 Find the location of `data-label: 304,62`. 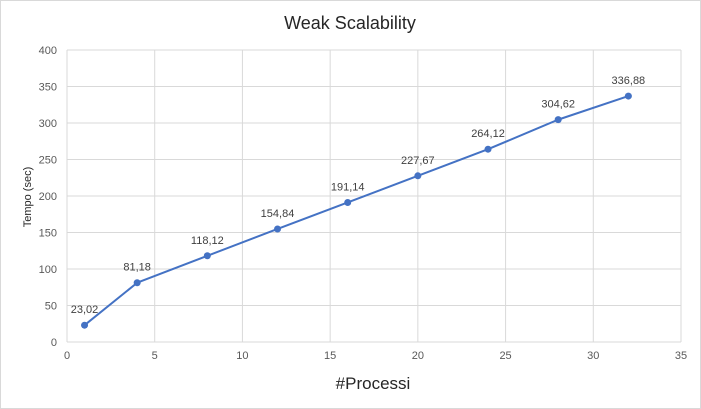

data-label: 304,62 is located at coordinates (558, 105).